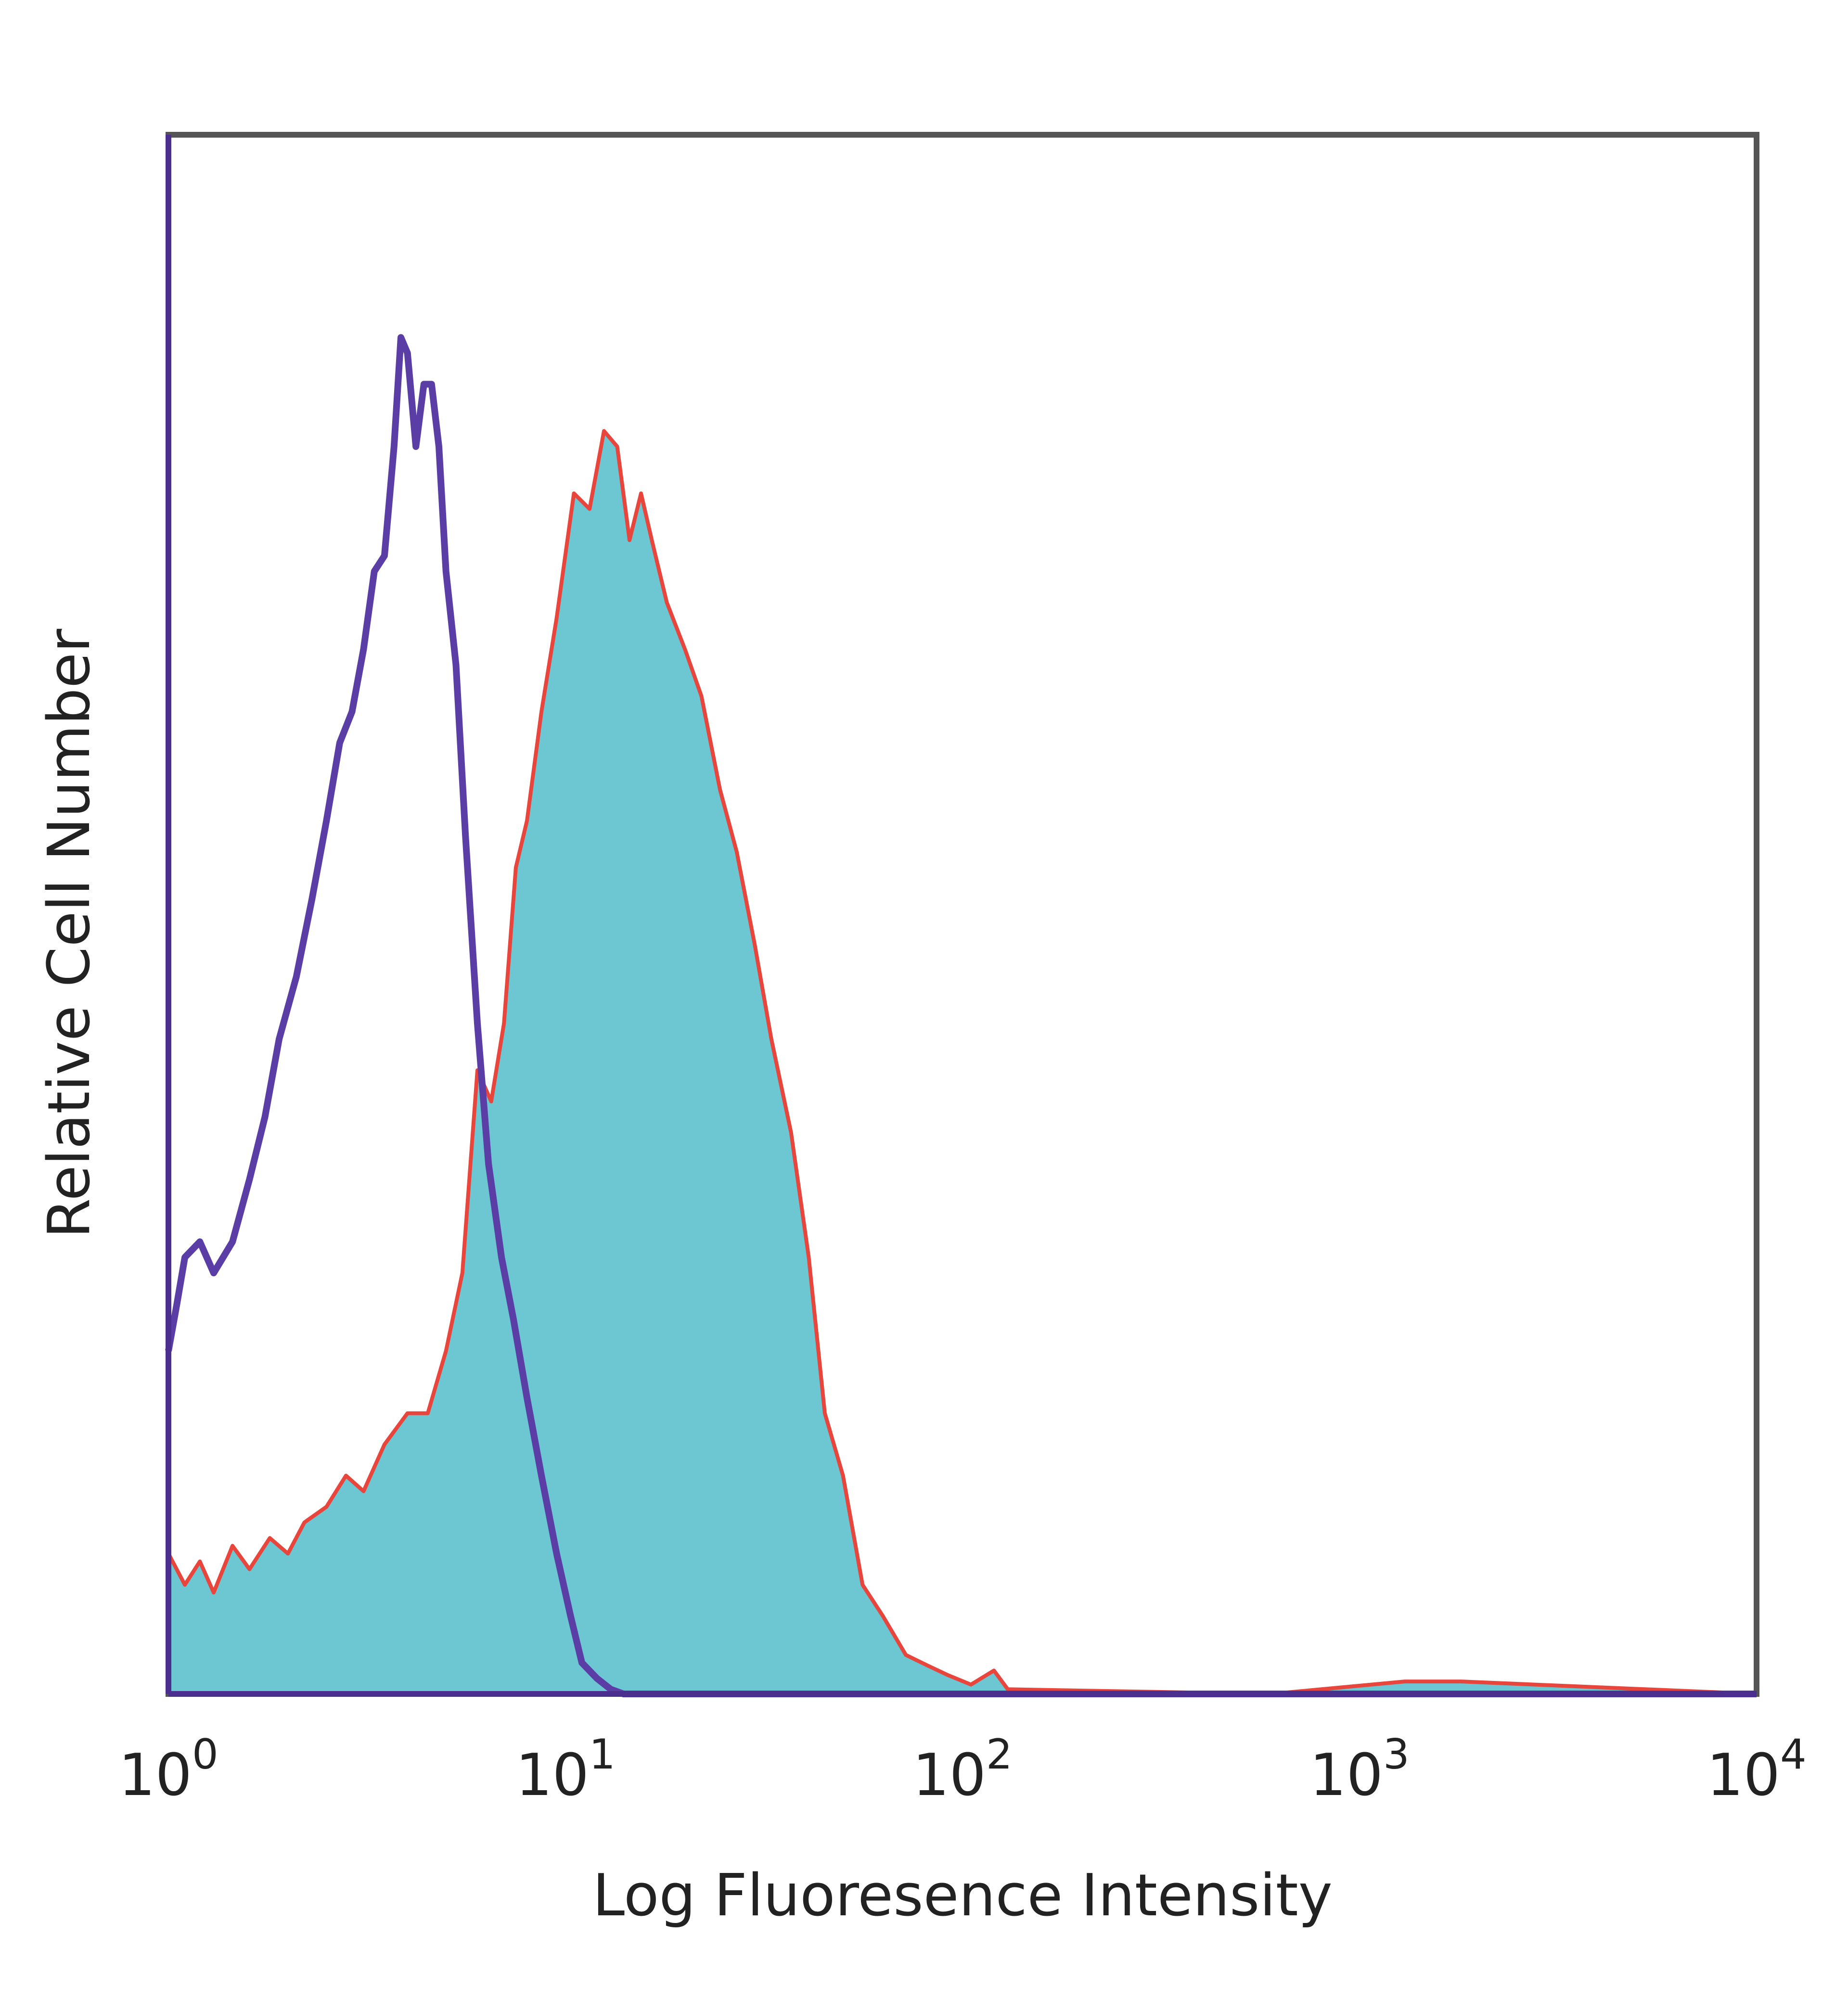 Image resolution: width=1848 pixels, height=2000 pixels. I want to click on x-tick-label: 10², so click(962, 1770).